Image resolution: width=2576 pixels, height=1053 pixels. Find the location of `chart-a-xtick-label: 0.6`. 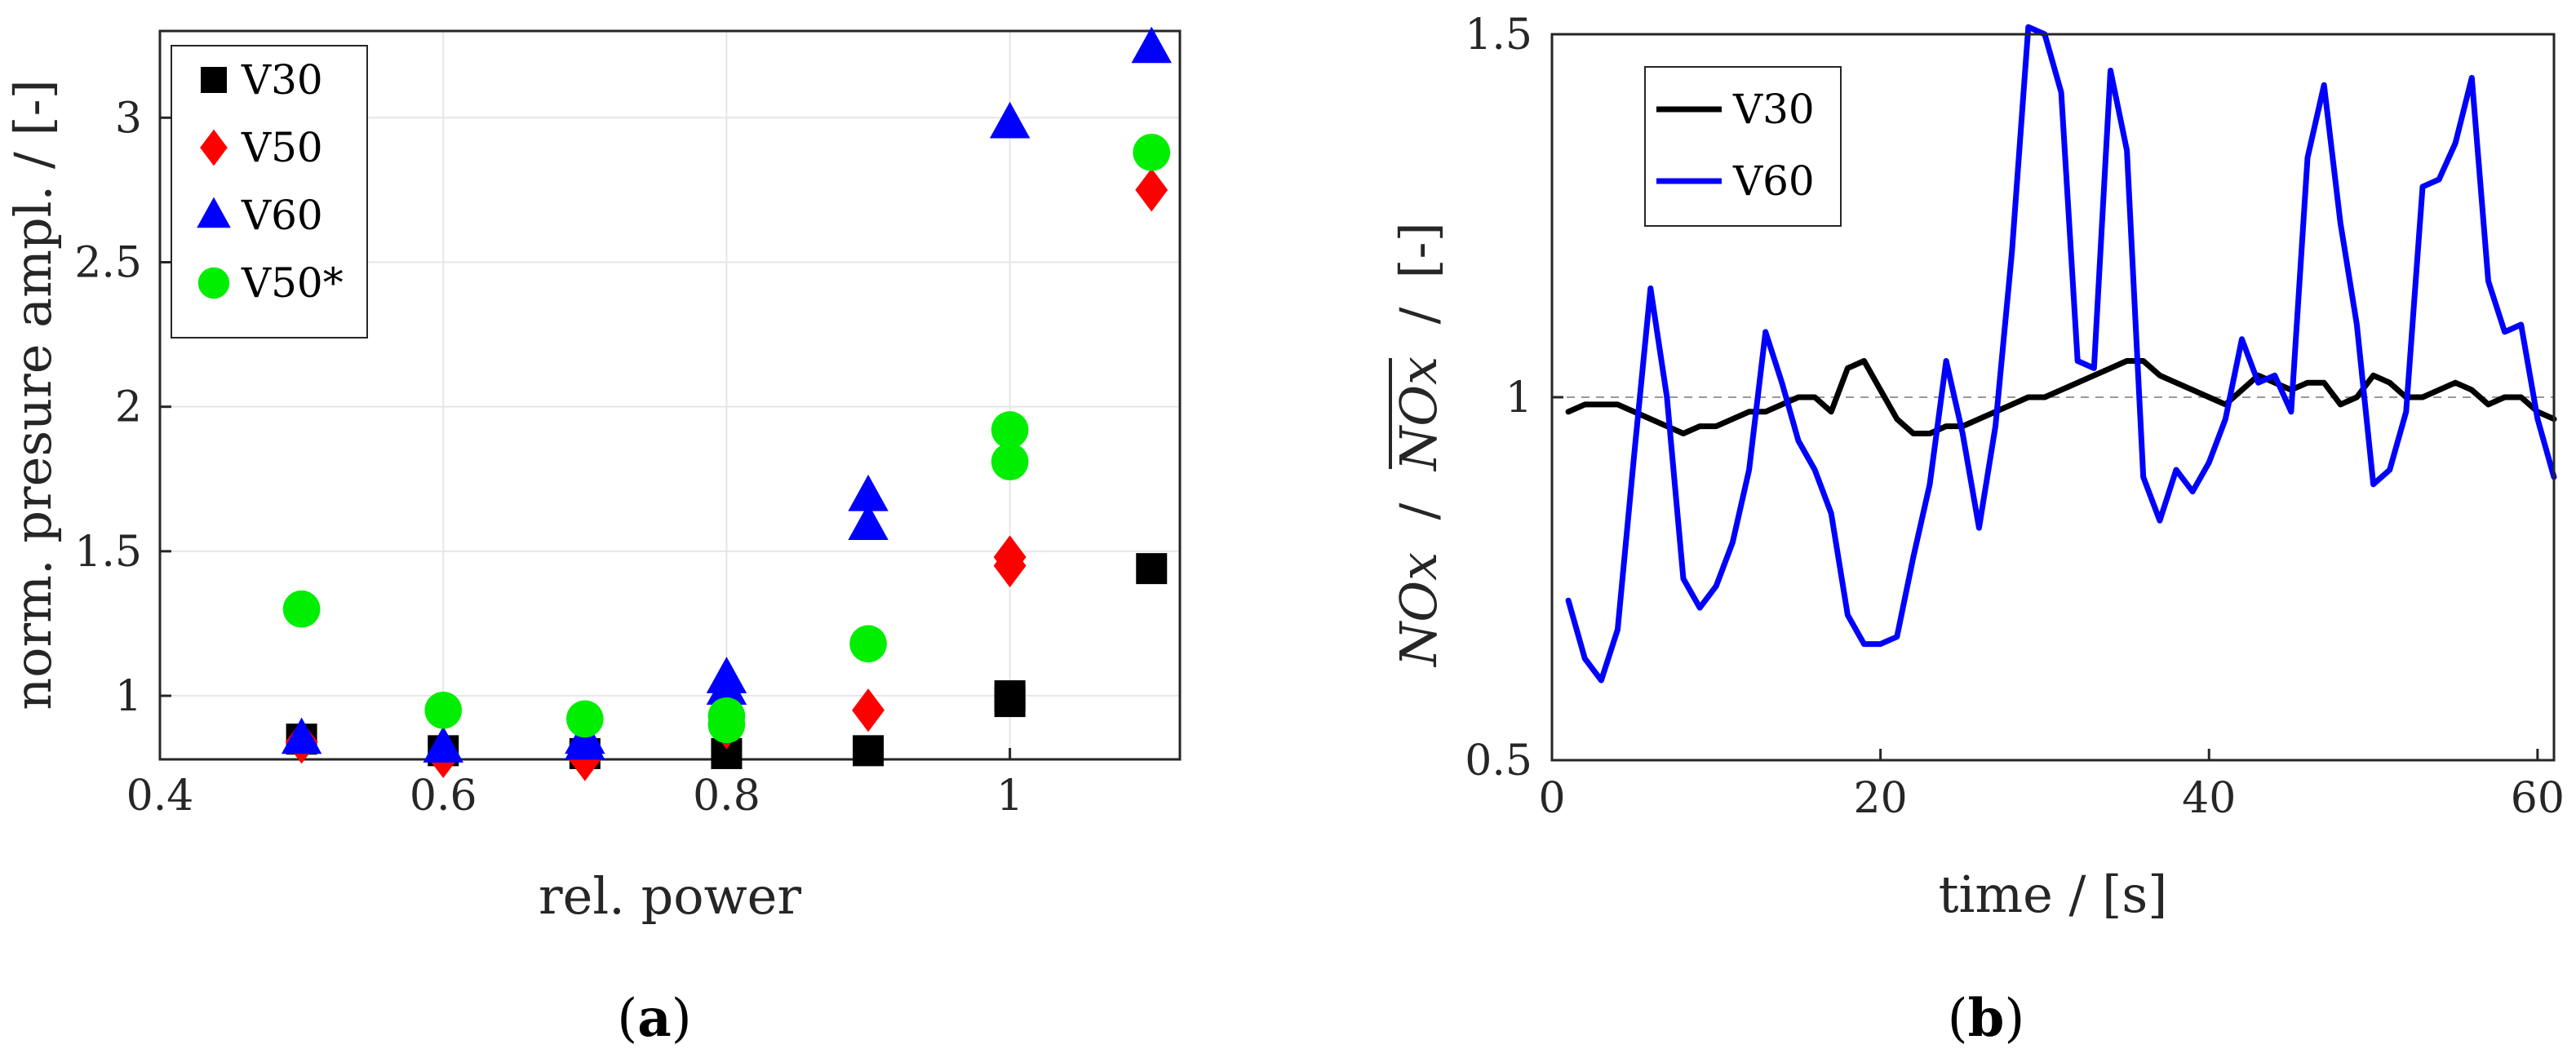

chart-a-xtick-label: 0.6 is located at coordinates (443, 796).